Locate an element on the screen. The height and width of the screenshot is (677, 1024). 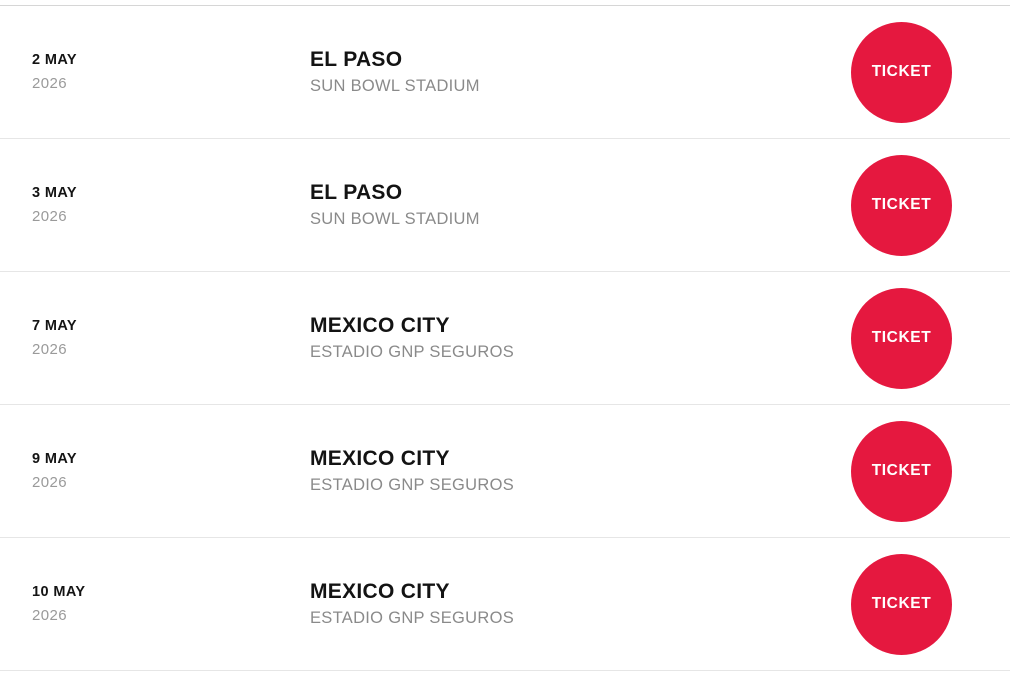
event-date: 2 MAY 2026 is located at coordinates (171, 72).